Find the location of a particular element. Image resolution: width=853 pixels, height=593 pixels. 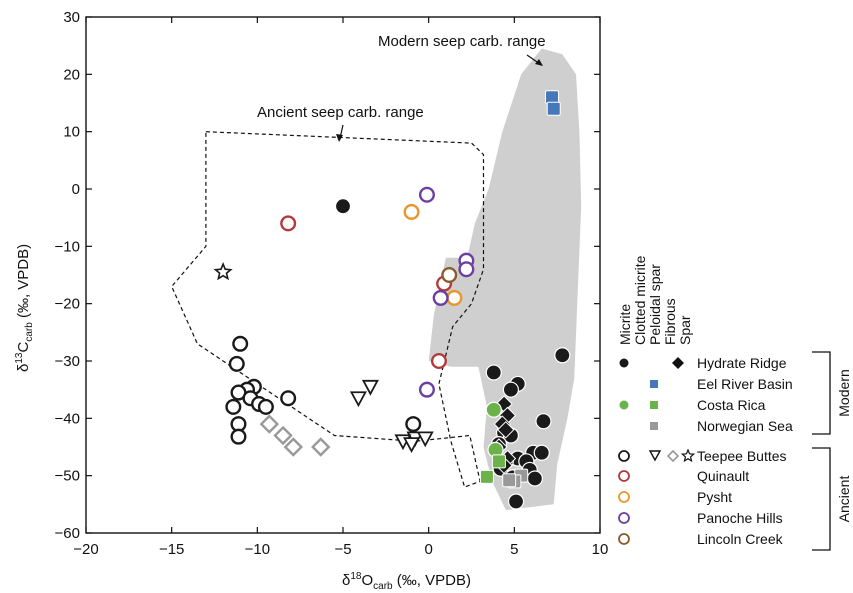

x-tick-label: 10 is located at coordinates (600, 549).